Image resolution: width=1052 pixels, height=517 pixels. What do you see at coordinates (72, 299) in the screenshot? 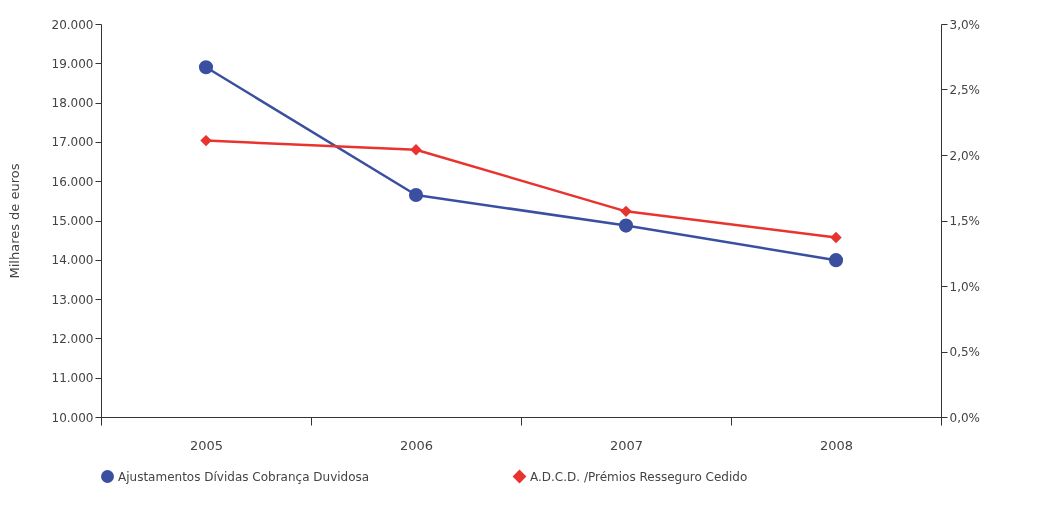
I see `y-tick-label: 13.000` at bounding box center [72, 299].